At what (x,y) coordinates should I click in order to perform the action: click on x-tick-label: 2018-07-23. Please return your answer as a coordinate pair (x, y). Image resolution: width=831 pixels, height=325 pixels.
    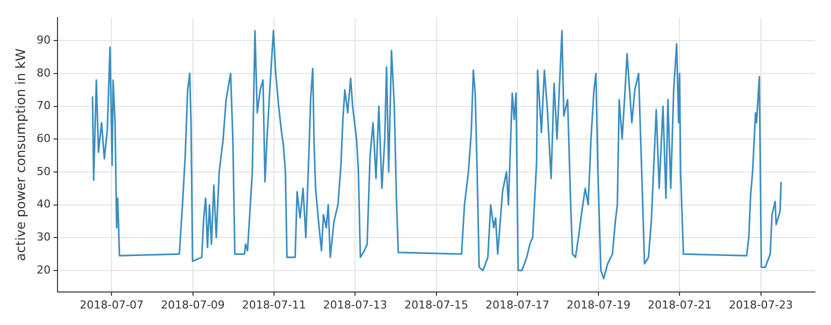
    Looking at the image, I should click on (760, 305).